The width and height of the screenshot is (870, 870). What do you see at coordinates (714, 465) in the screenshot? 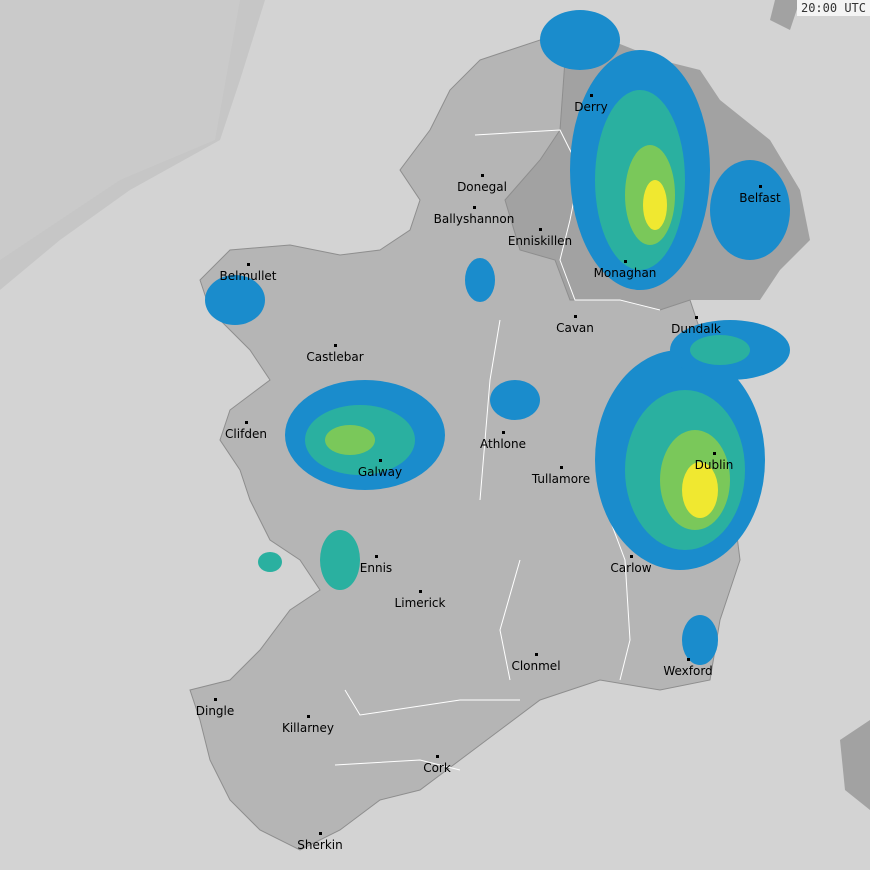
I see `city-label: Dublin` at bounding box center [714, 465].